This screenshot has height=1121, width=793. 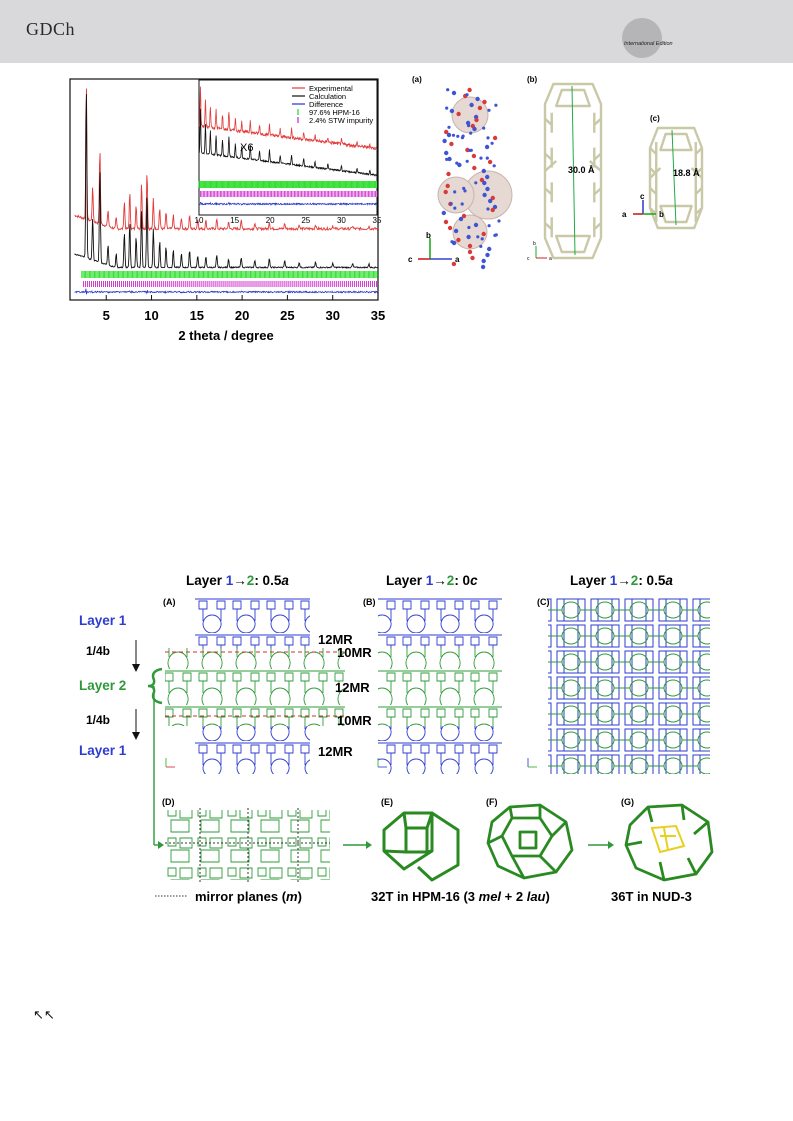 What do you see at coordinates (287, 315) in the screenshot?
I see `x-tick-label-25: 25` at bounding box center [287, 315].